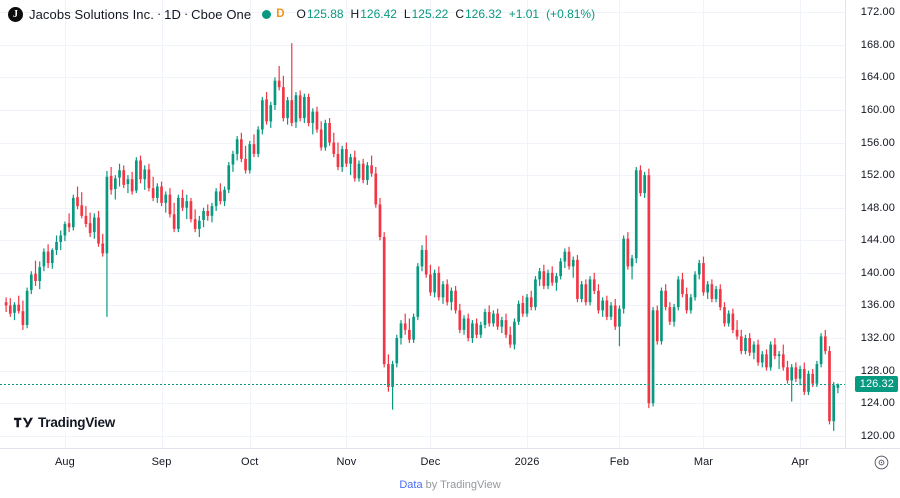 Image resolution: width=900 pixels, height=498 pixels. I want to click on price-axis-tick: 148.00, so click(877, 207).